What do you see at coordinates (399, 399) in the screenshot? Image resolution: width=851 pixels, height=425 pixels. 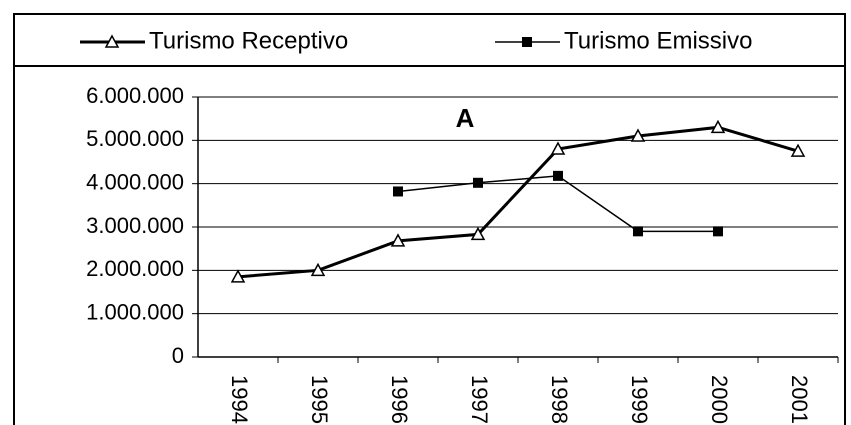 I see `x-tick-label: 1996` at bounding box center [399, 399].